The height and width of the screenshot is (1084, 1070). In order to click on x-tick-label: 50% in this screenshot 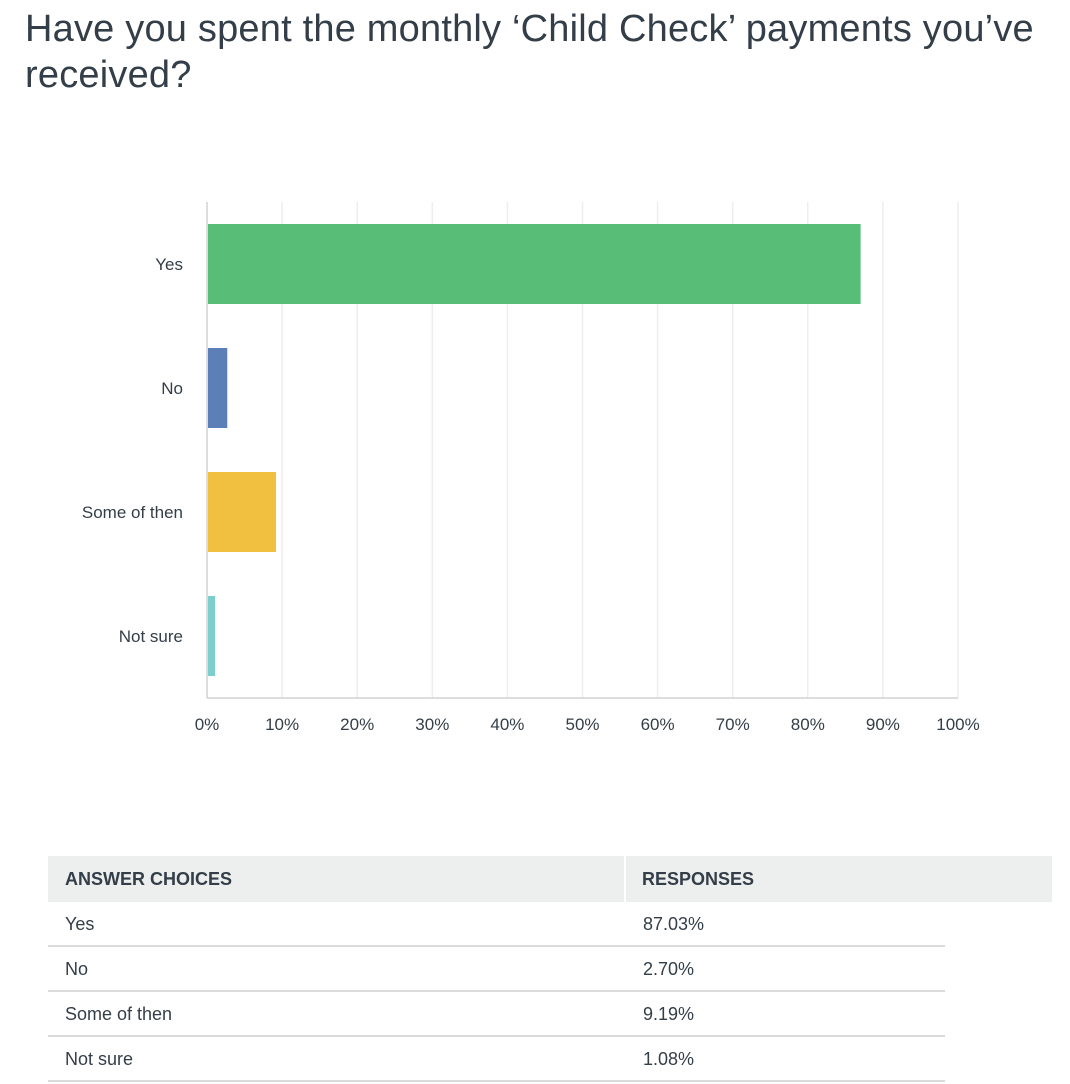, I will do `click(582, 724)`.